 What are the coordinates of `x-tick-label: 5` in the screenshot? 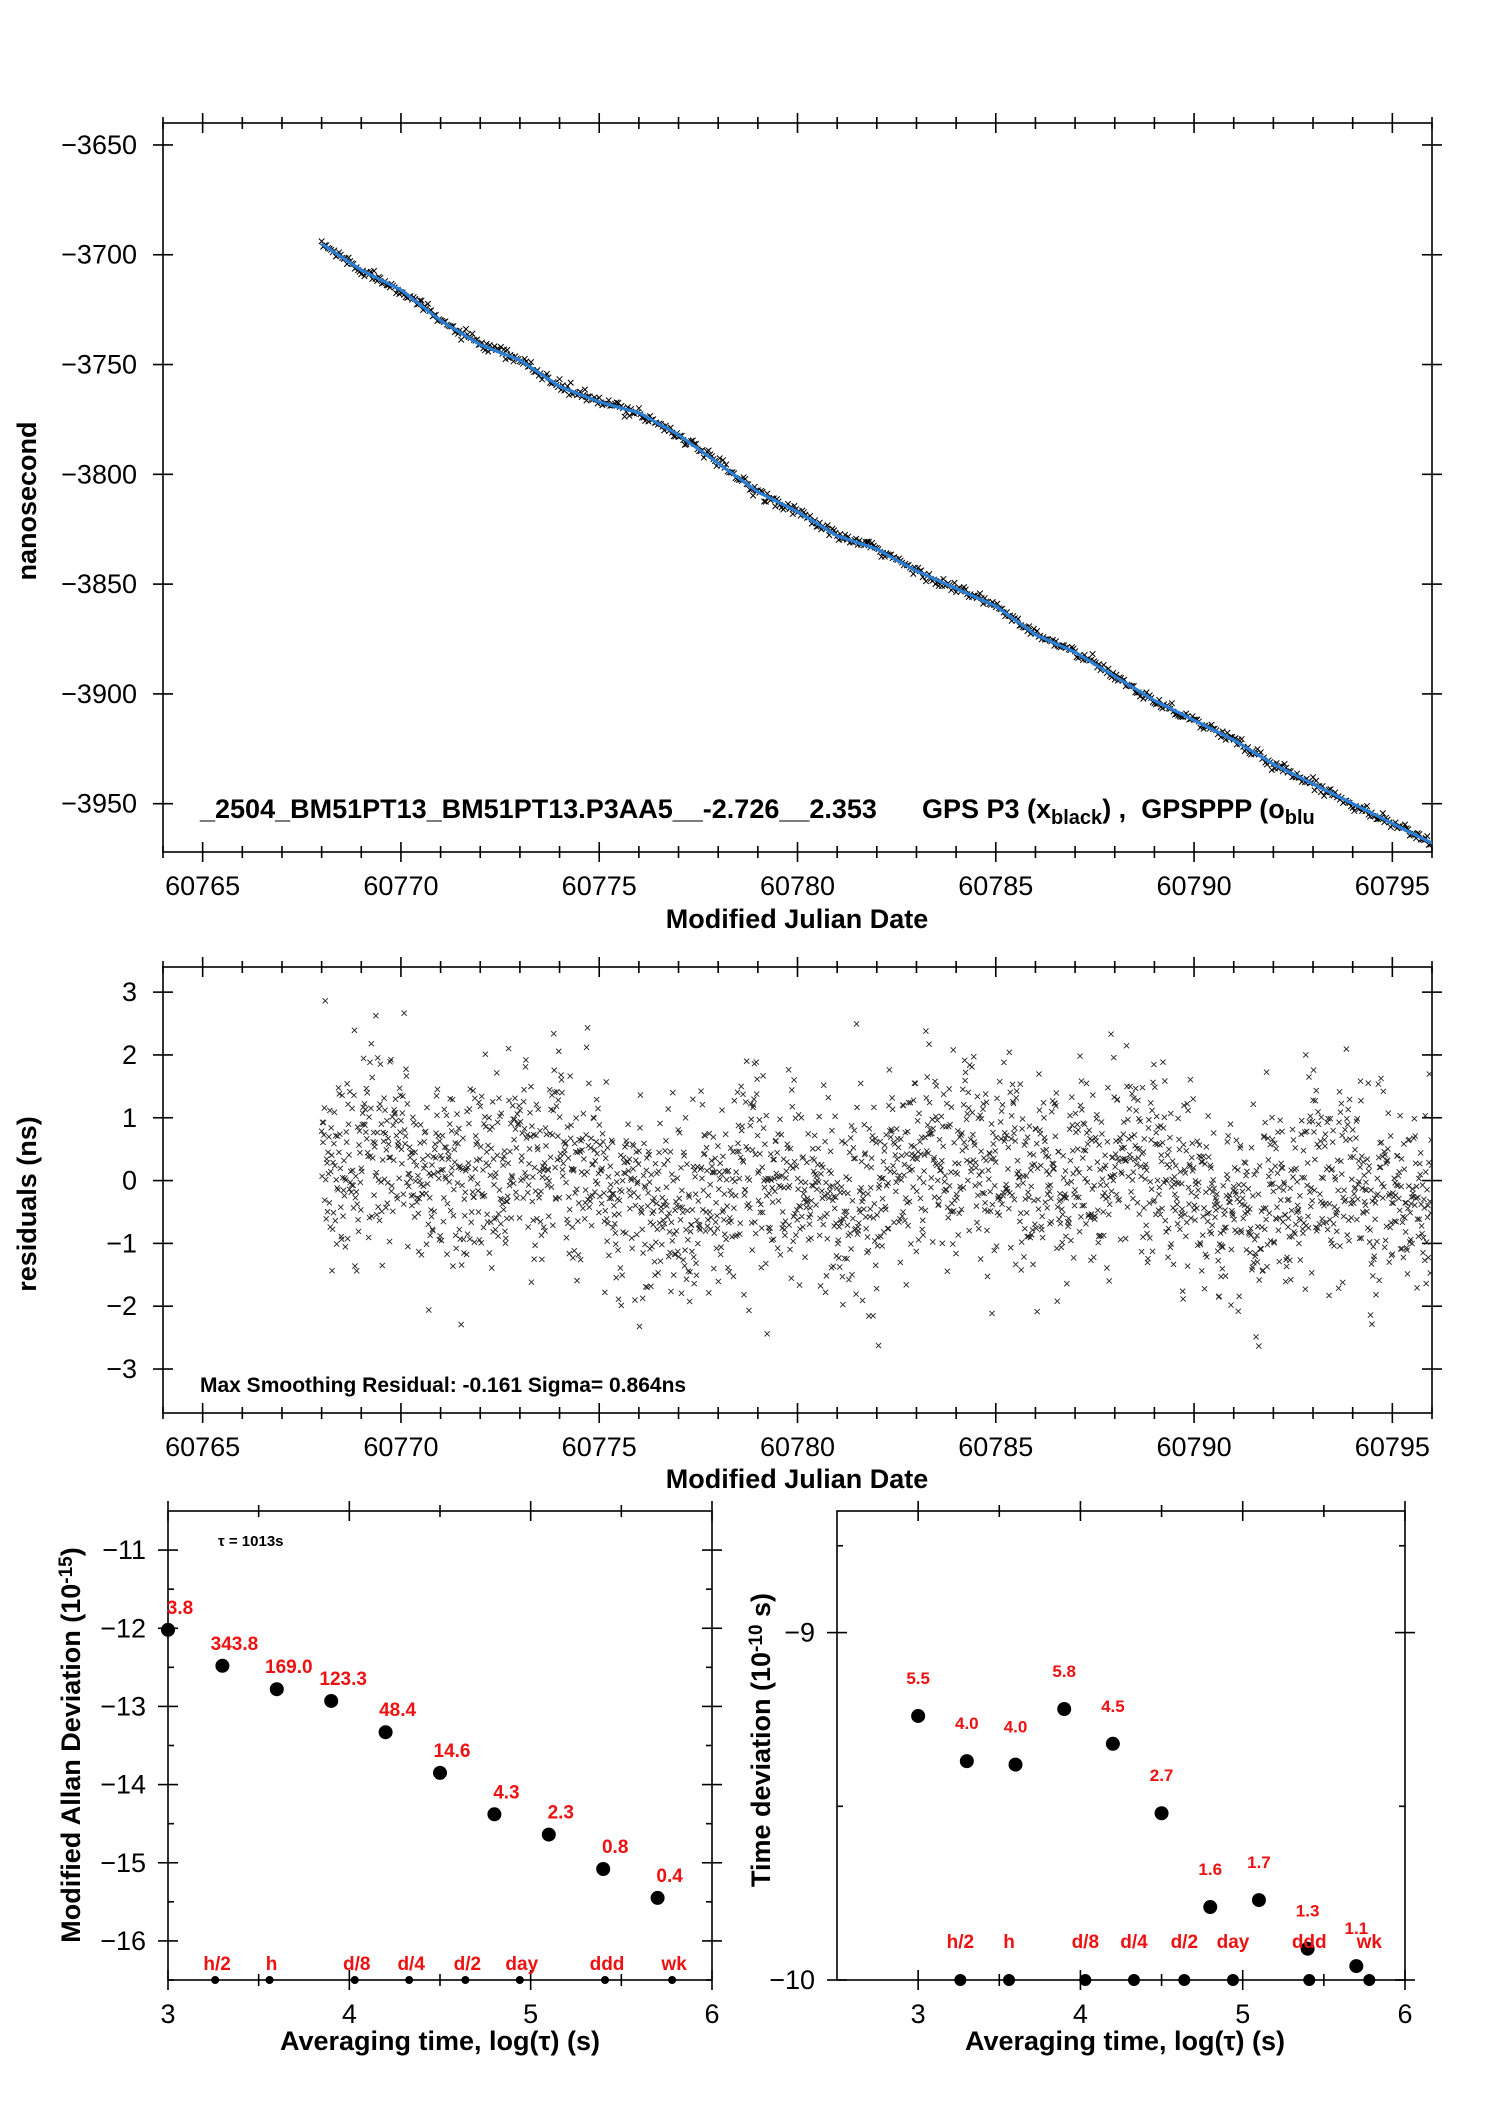 It's located at (1242, 2014).